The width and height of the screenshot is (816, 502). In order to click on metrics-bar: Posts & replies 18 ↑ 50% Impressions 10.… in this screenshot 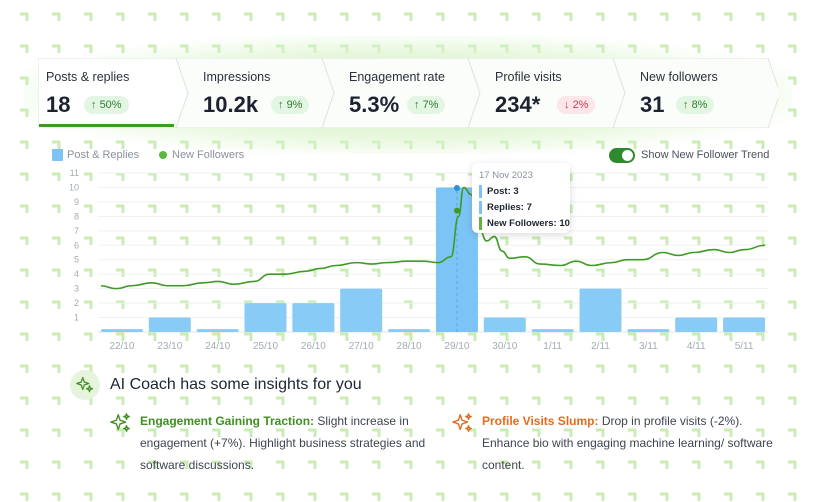, I will do `click(408, 93)`.